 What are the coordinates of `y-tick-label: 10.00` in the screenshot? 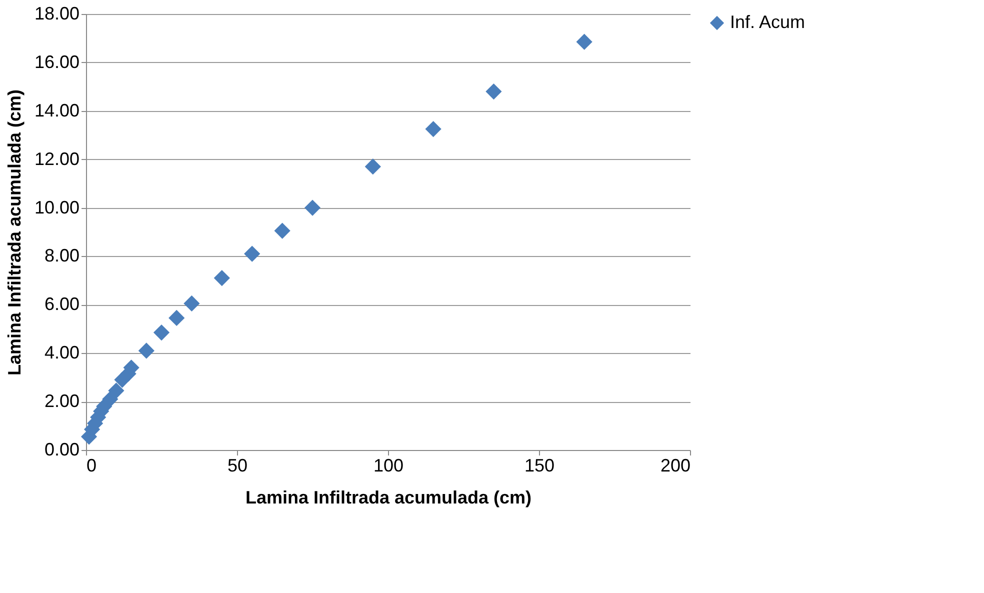 It's located at (57, 207).